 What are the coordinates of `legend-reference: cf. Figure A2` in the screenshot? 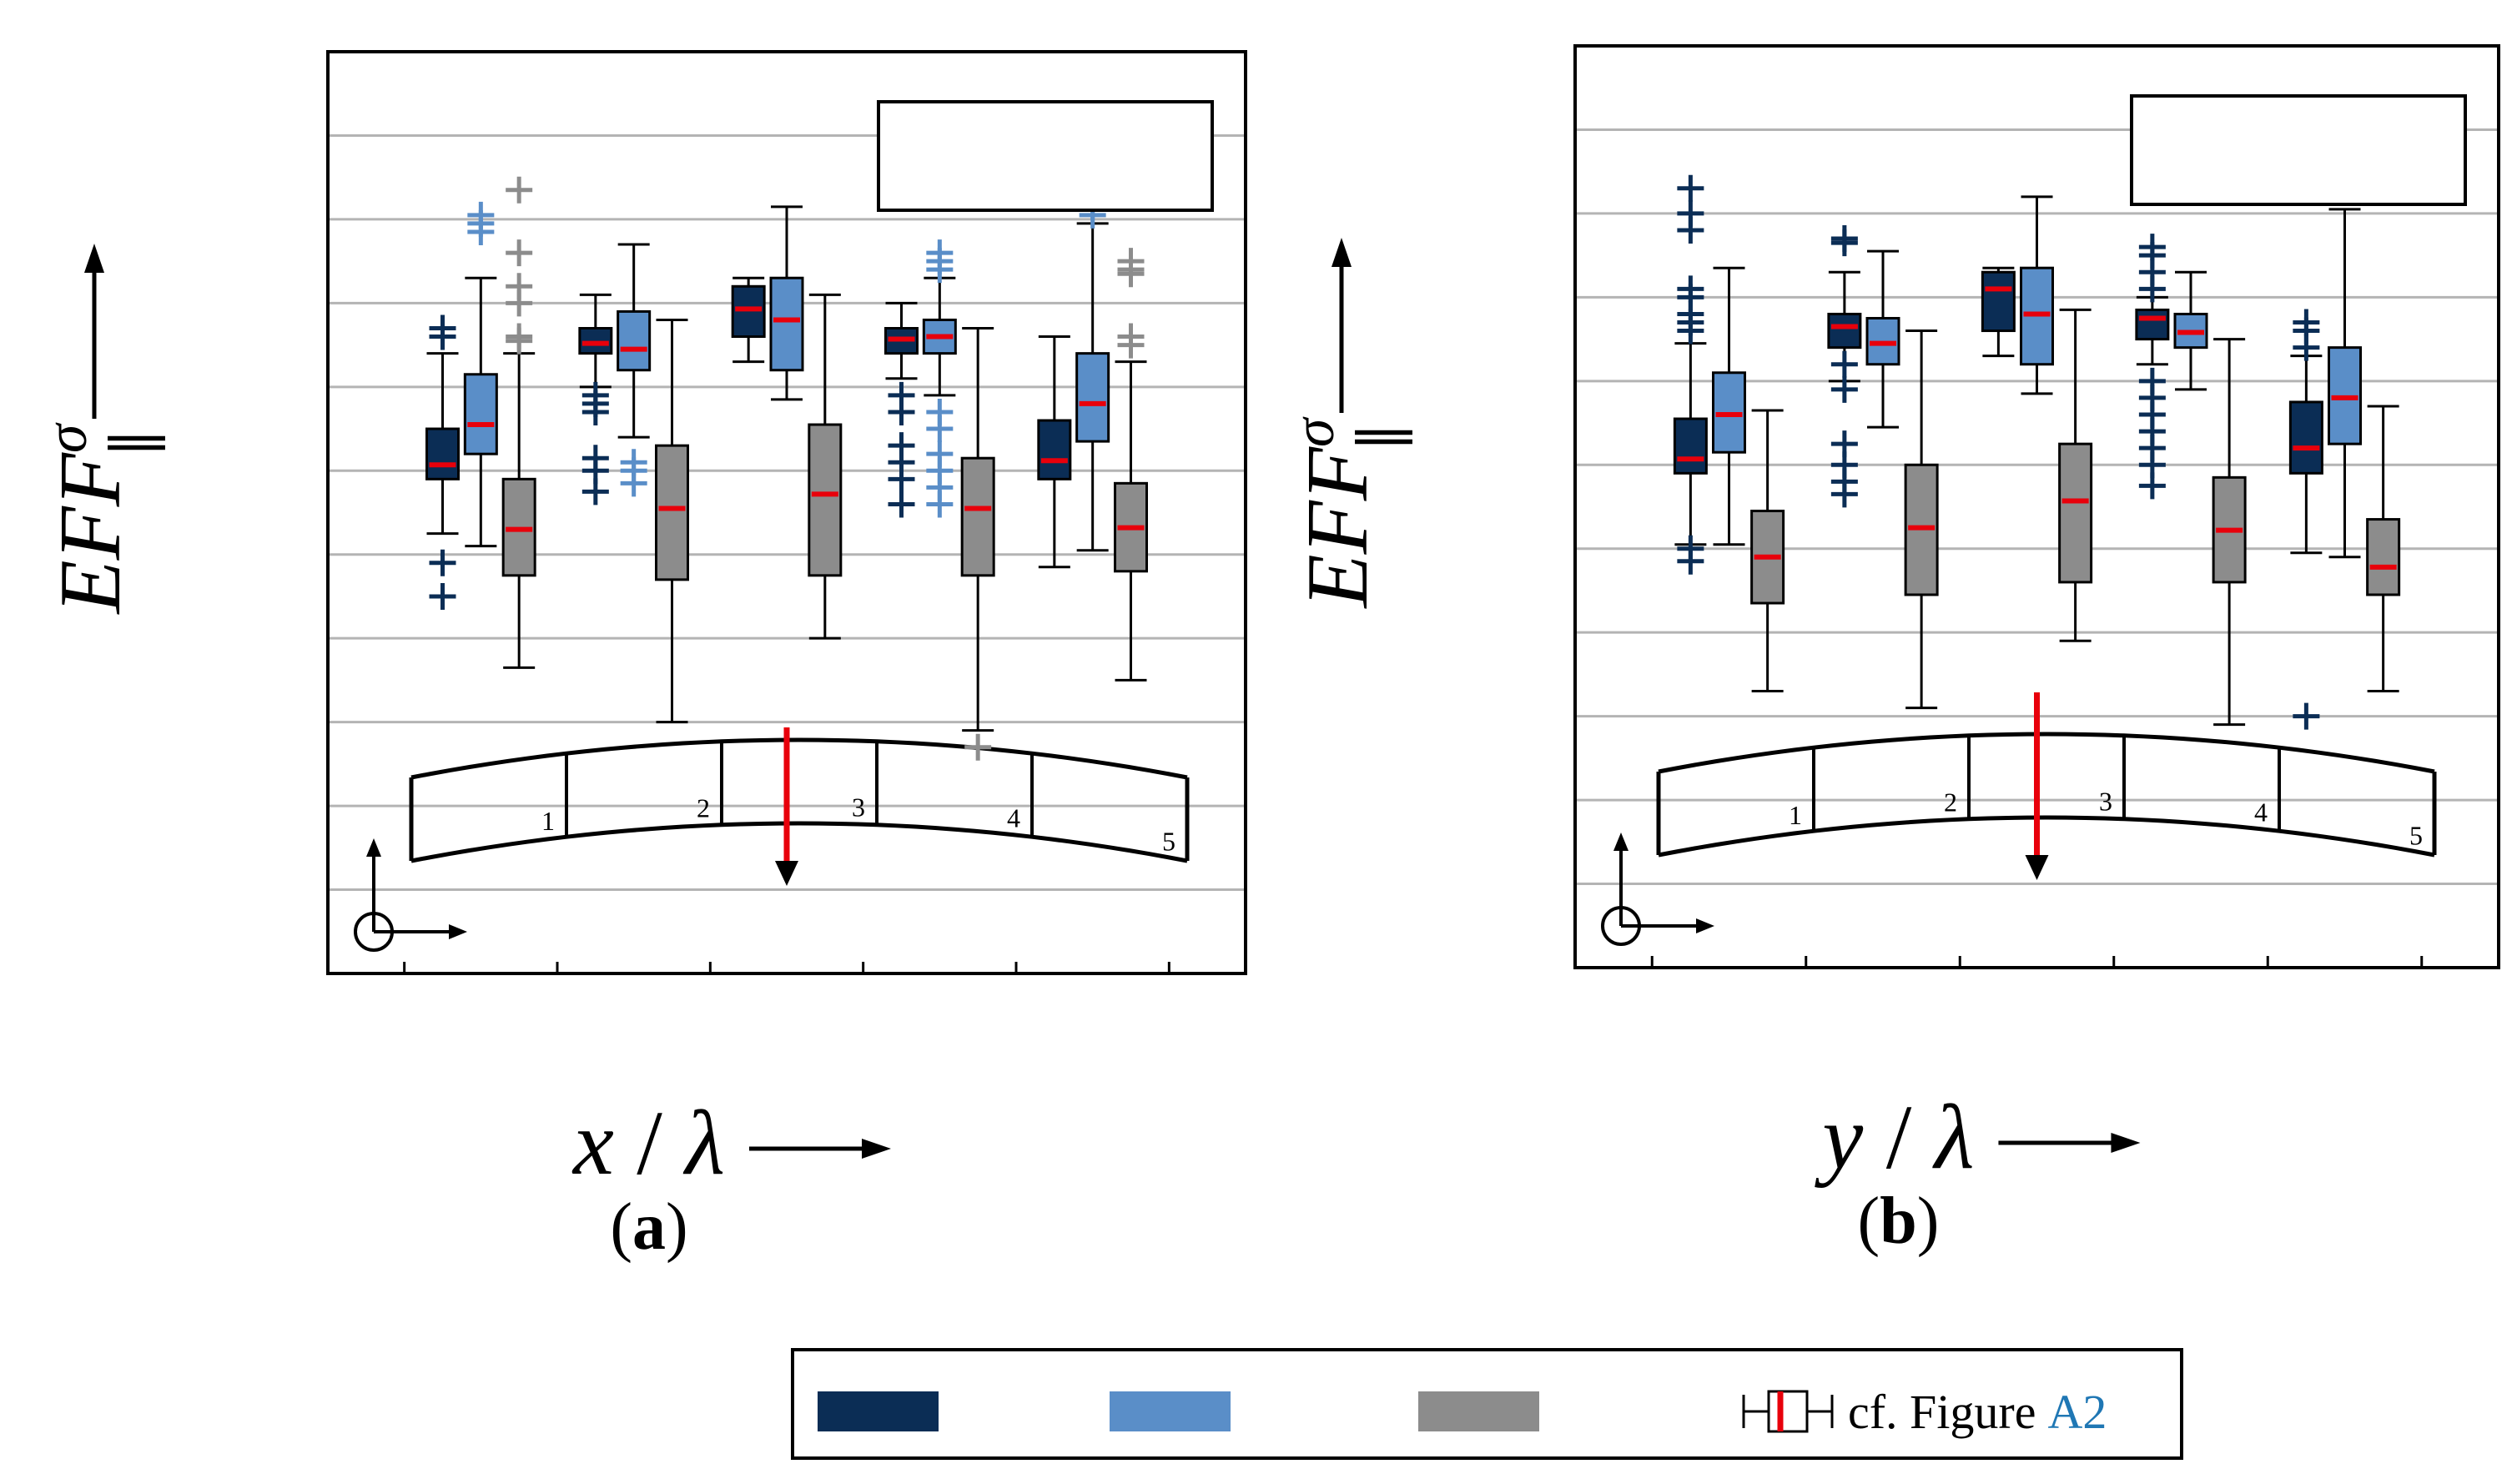 It's located at (1977, 1412).